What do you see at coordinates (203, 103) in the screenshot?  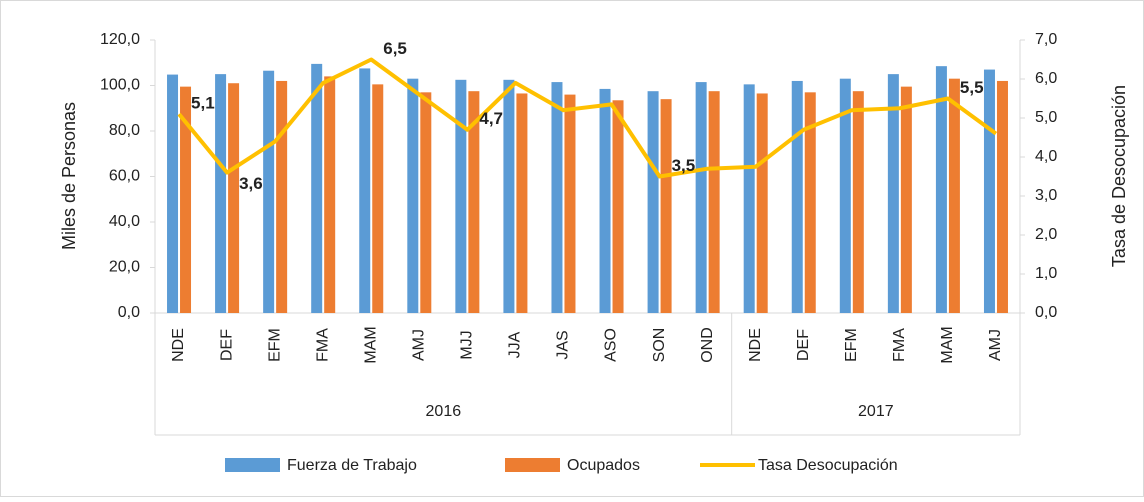 I see `data-label: 5,1` at bounding box center [203, 103].